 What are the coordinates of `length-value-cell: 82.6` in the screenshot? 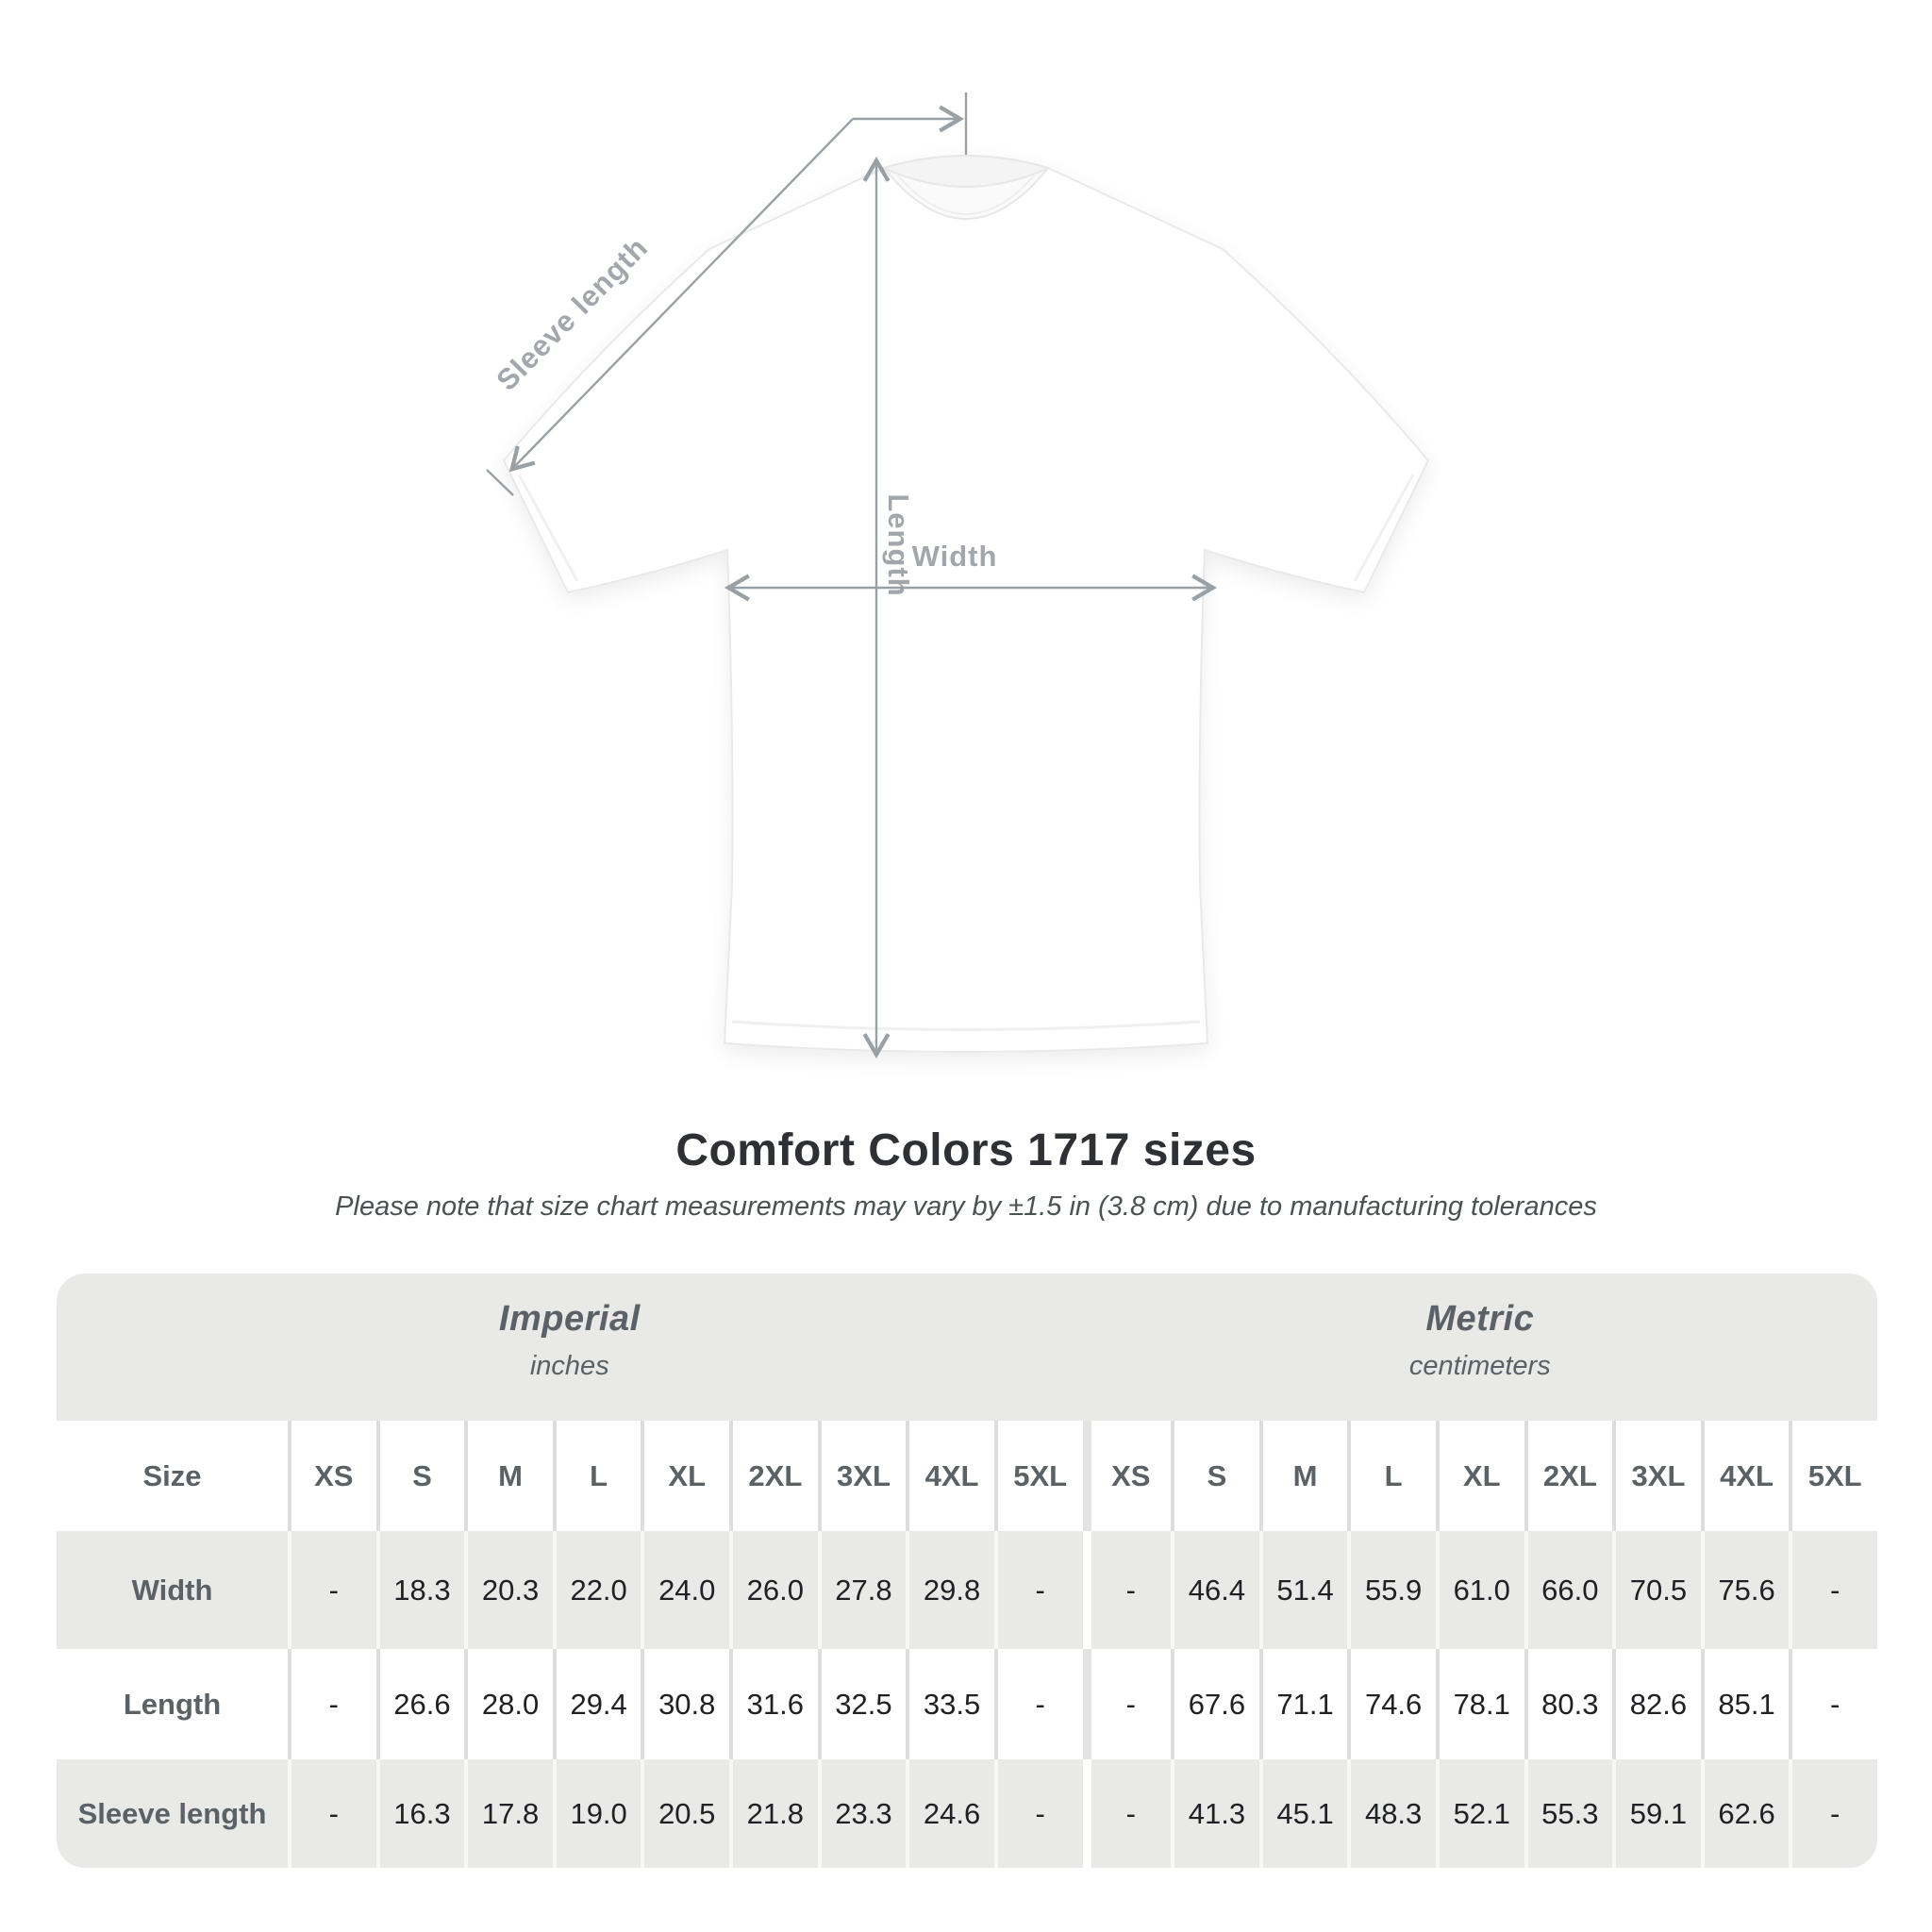 It's located at (1657, 1704).